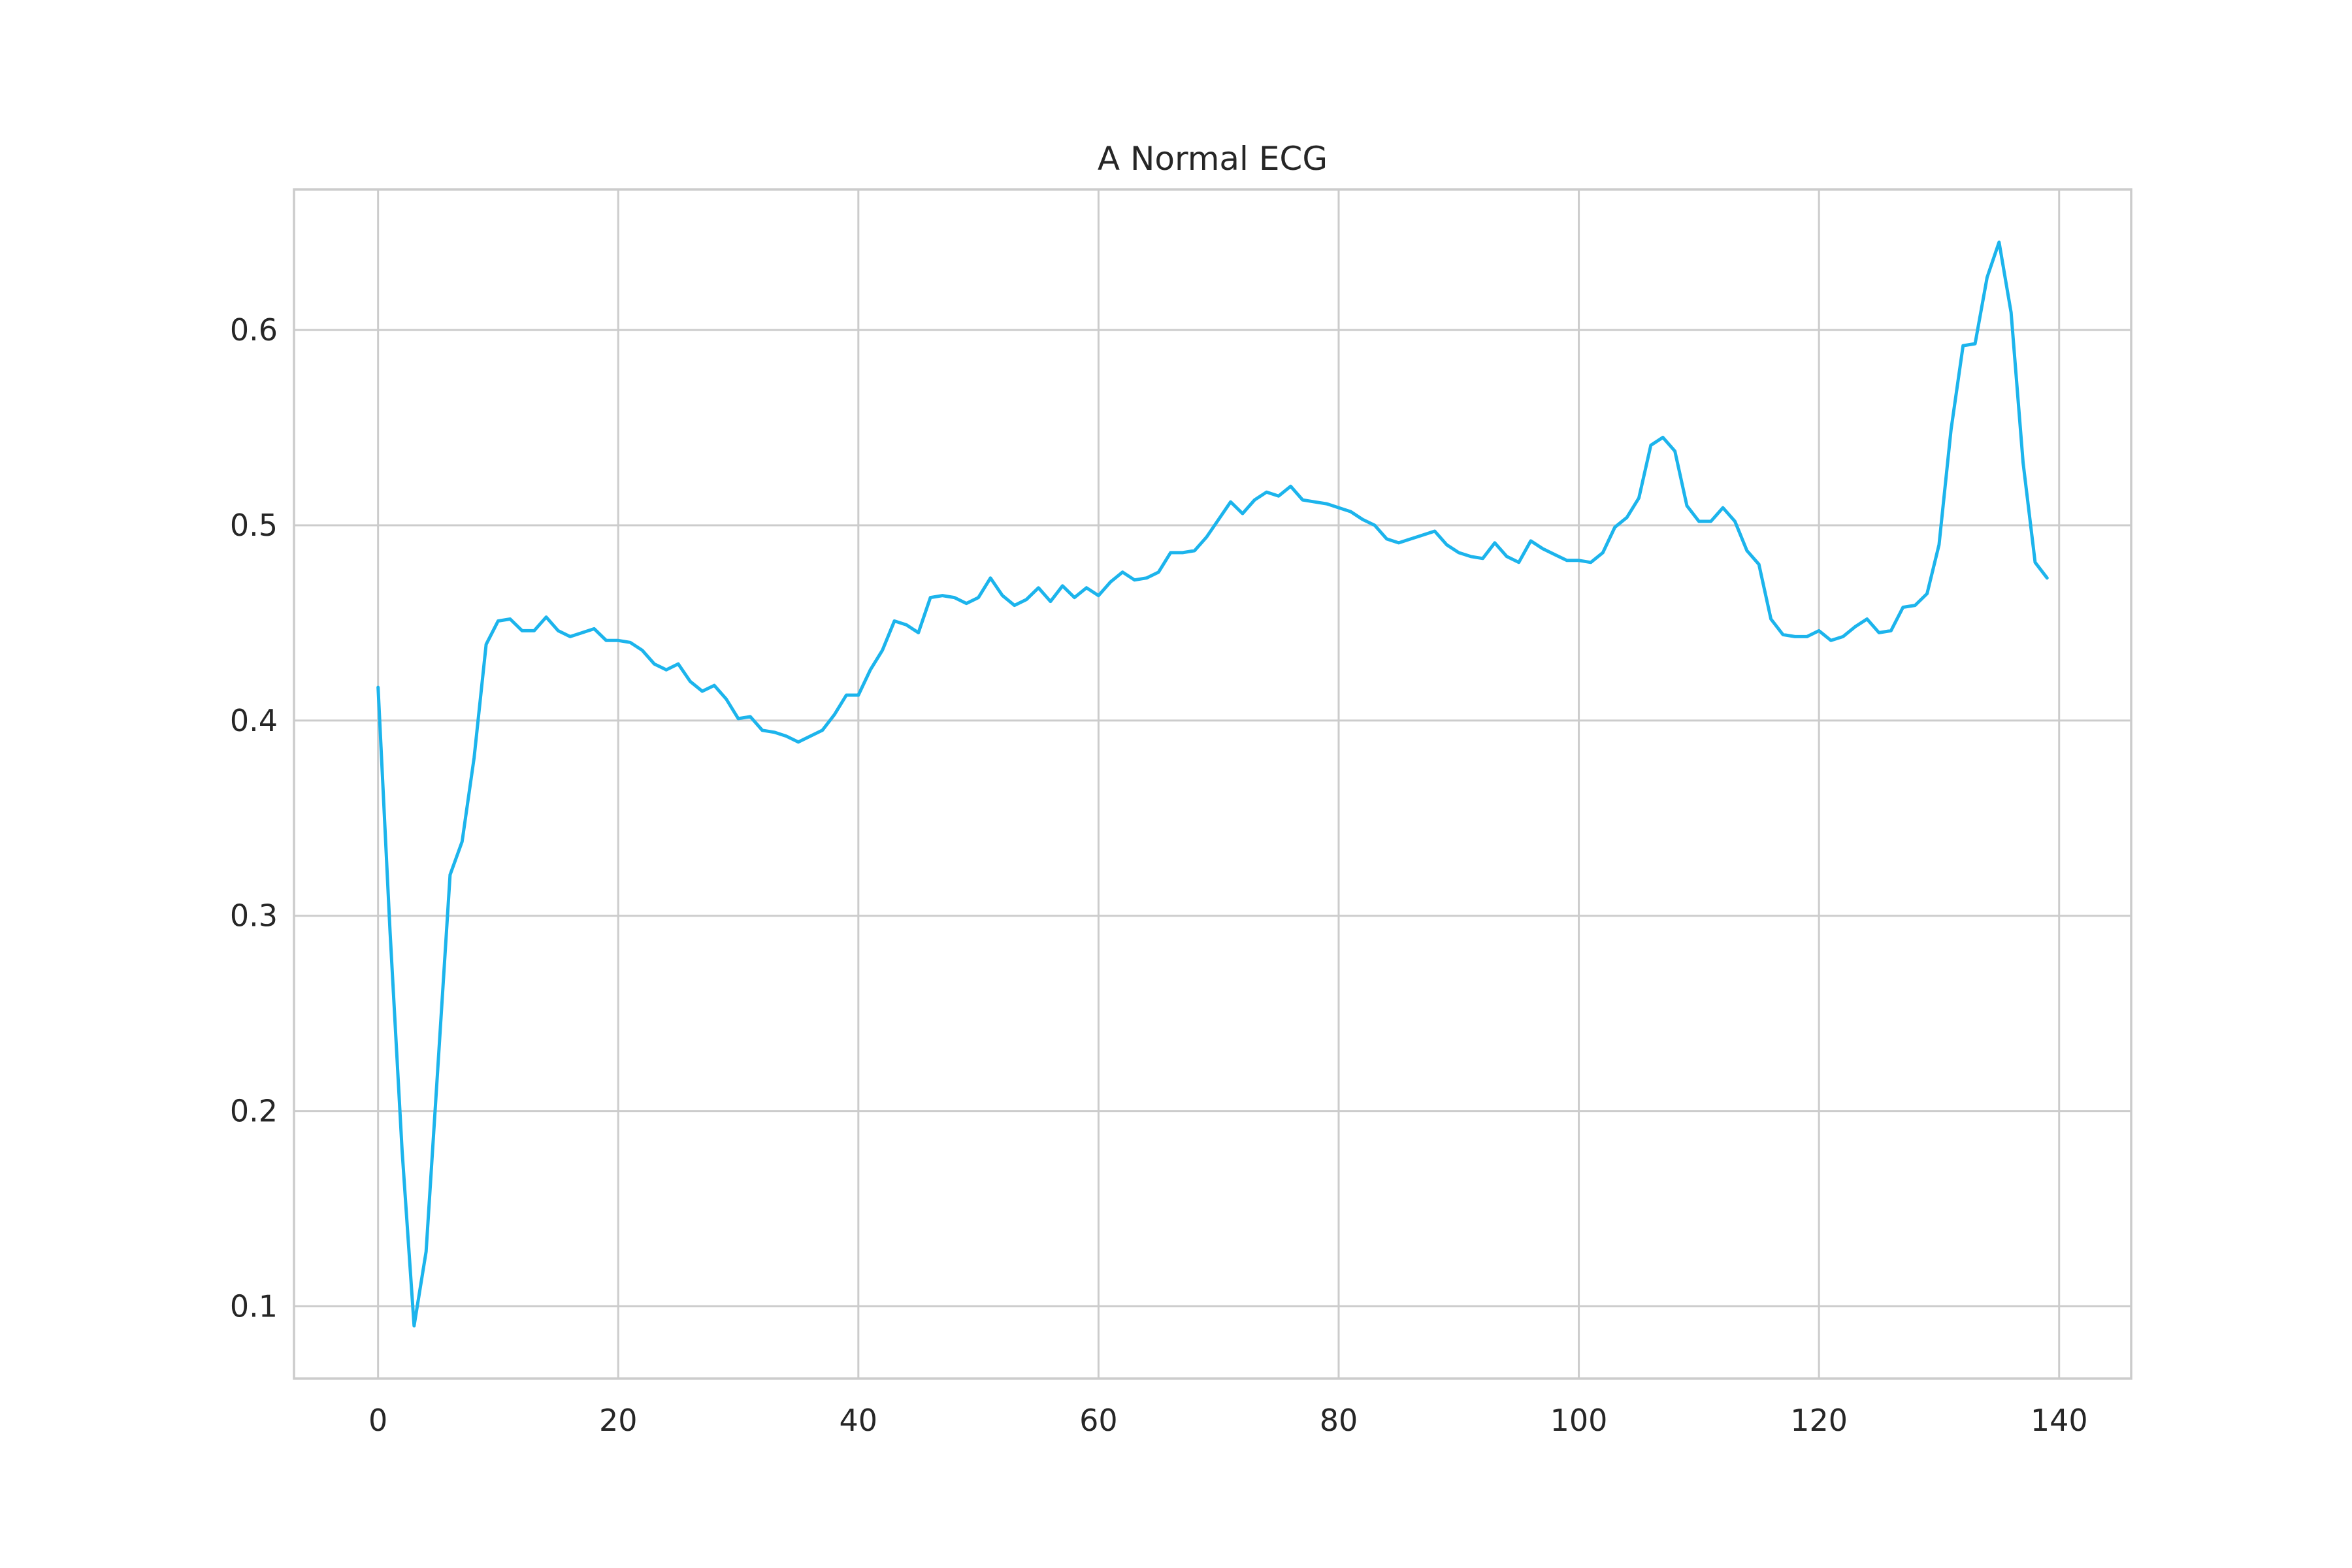 This screenshot has width=2352, height=1568. I want to click on y-tick-label: 0.6, so click(254, 330).